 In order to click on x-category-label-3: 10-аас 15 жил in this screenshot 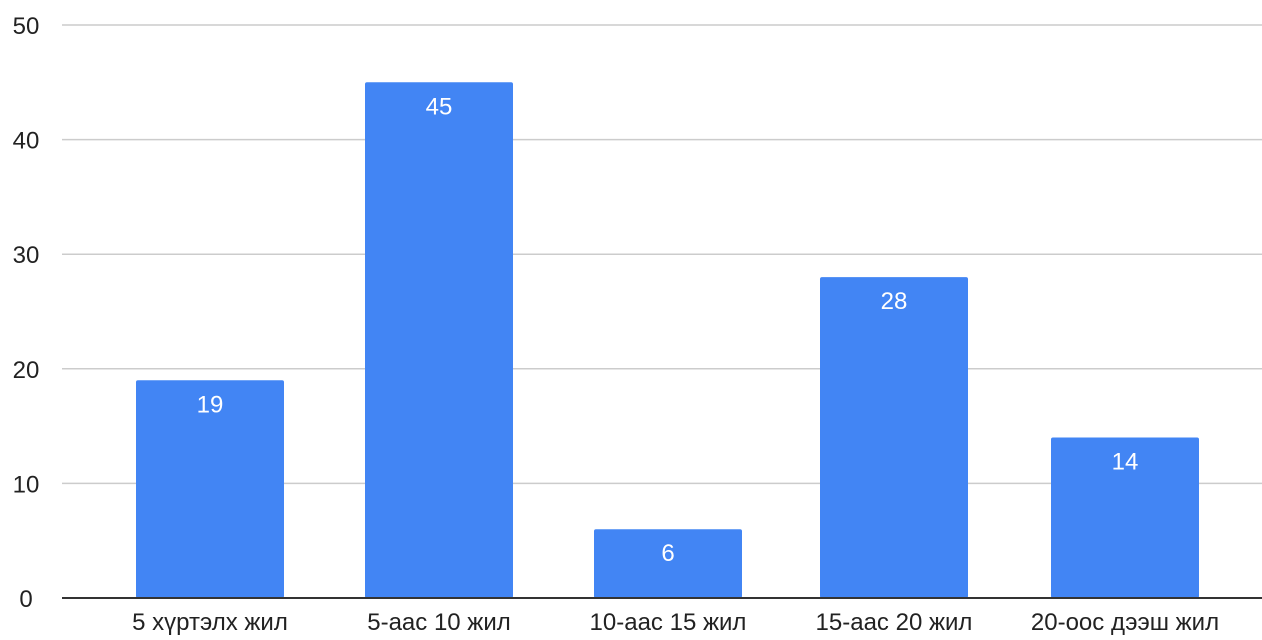, I will do `click(668, 622)`.